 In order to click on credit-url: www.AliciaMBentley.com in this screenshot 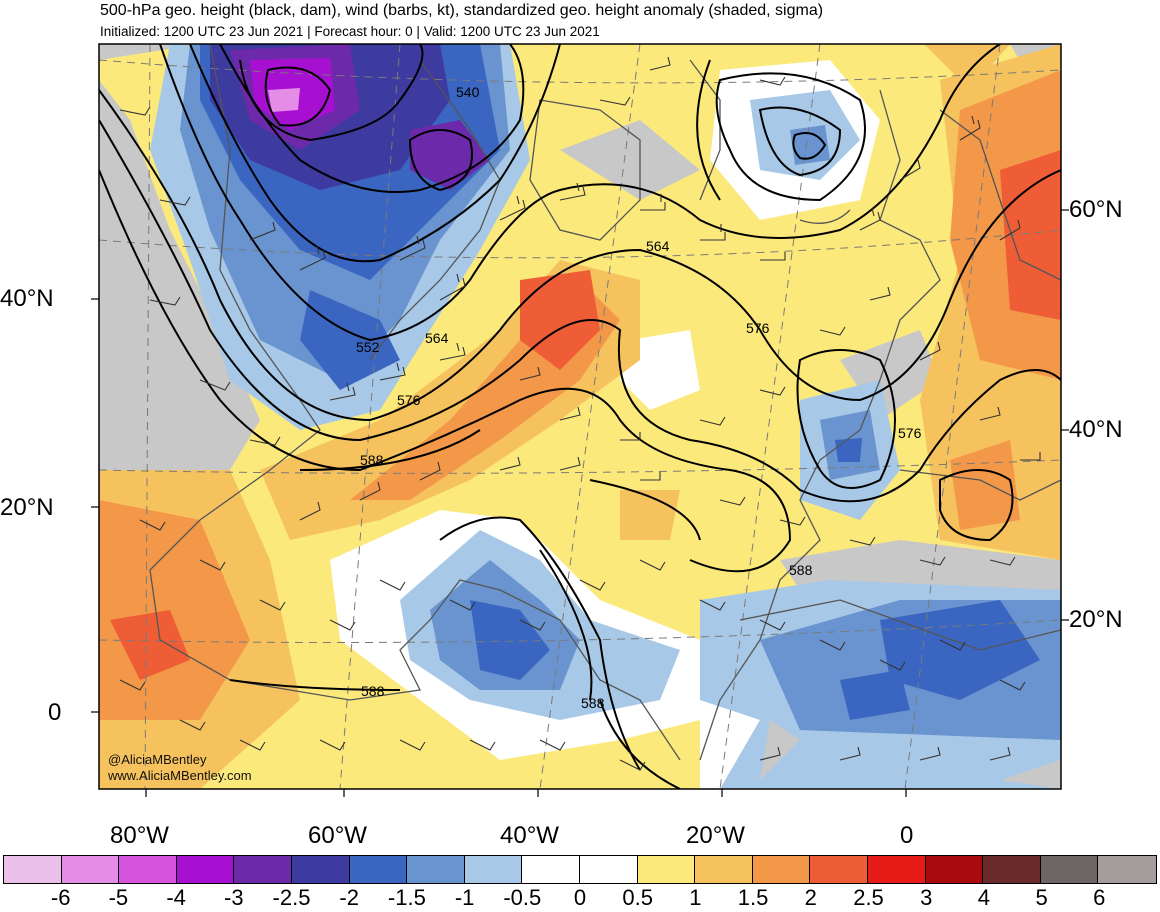, I will do `click(180, 775)`.